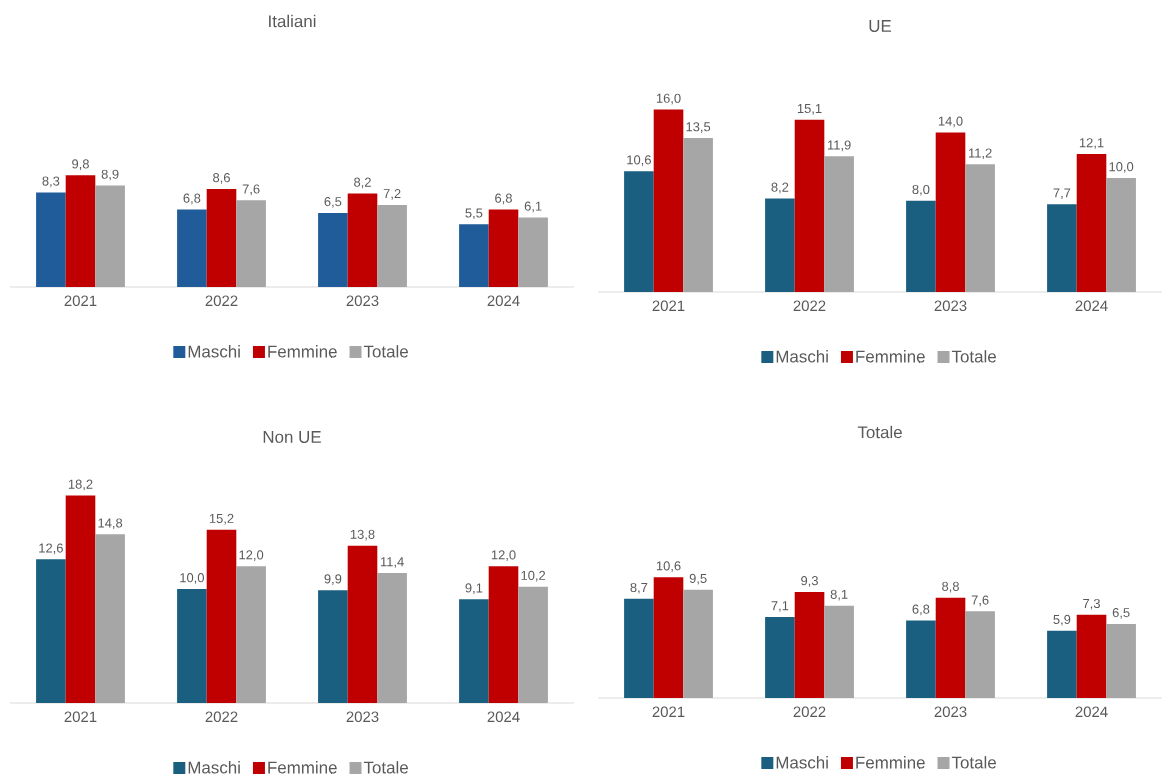  I want to click on data-label: 11,9, so click(839, 146).